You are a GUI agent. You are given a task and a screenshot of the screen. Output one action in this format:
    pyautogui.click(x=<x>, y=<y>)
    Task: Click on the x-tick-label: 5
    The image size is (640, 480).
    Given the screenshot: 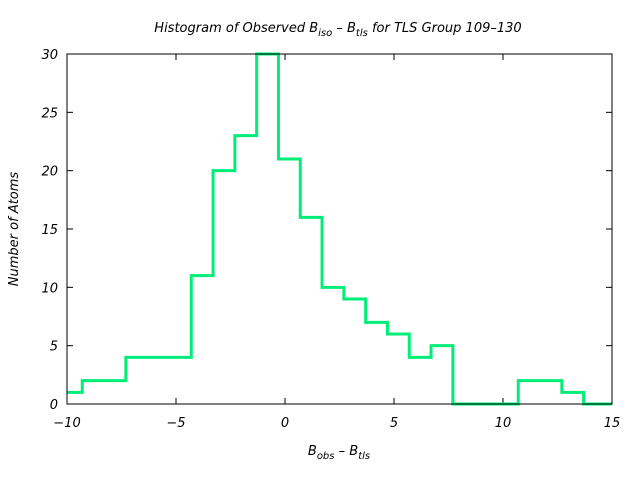 What is the action you would take?
    pyautogui.click(x=394, y=423)
    